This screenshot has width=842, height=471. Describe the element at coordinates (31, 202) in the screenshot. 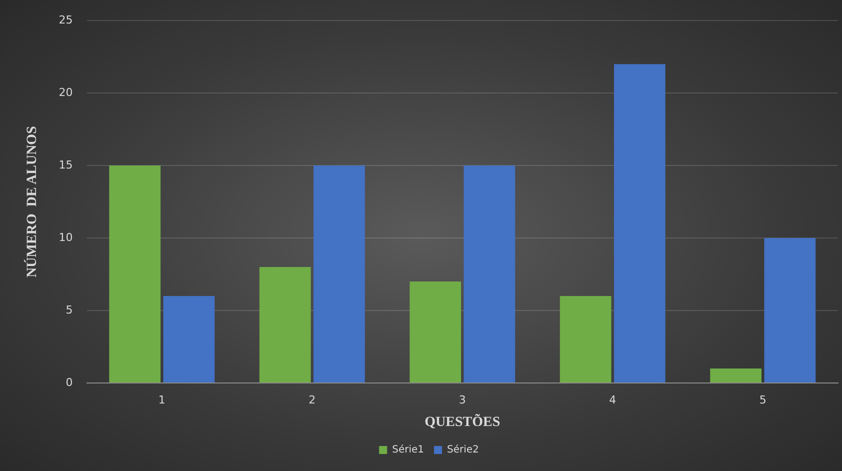

I see `y-axis-title: NÚMERO DE ALUNOS` at that location.